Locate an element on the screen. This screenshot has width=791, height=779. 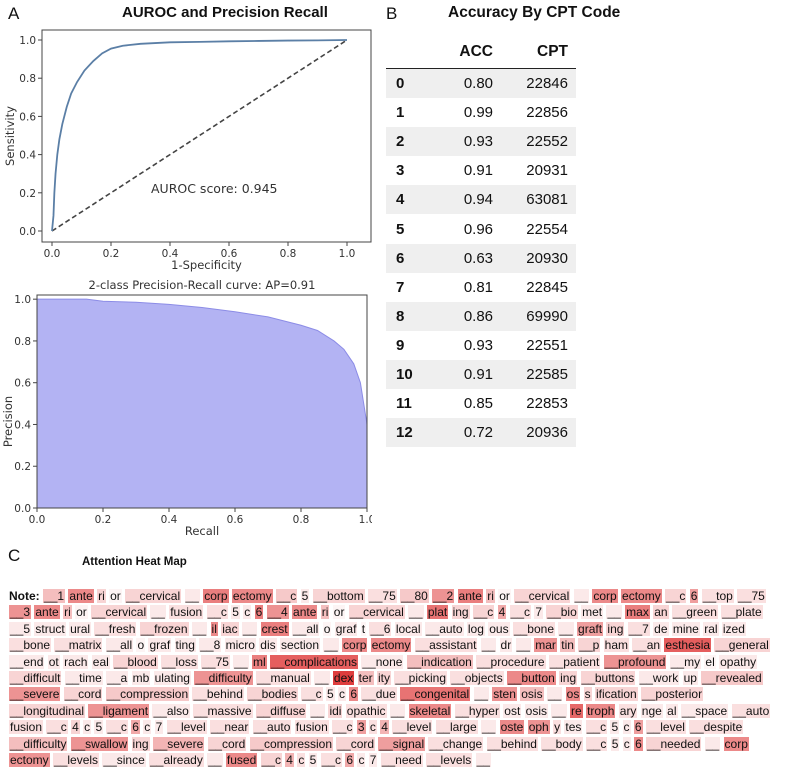
roc-plot-frame is located at coordinates (206, 136).